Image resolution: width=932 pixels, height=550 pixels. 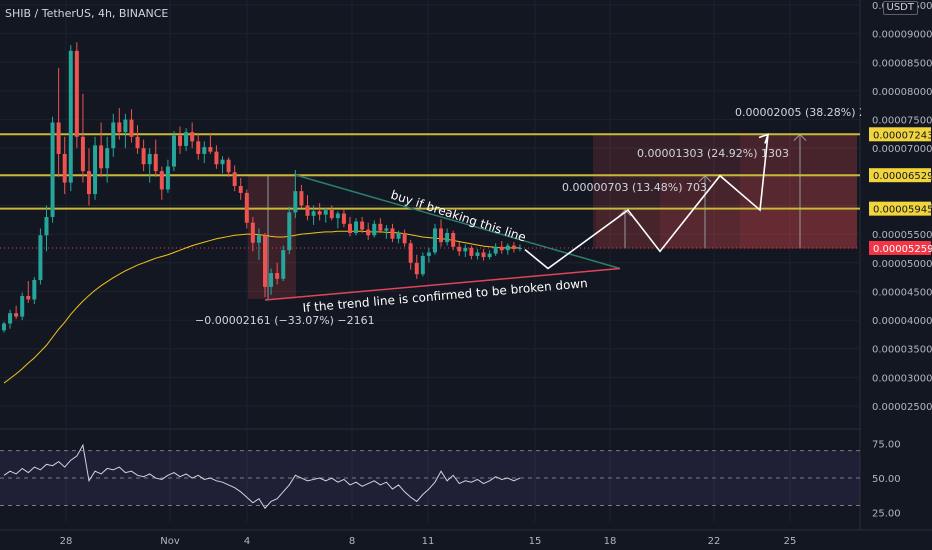 What do you see at coordinates (886, 513) in the screenshot?
I see `rsi-tick-label: 25.00` at bounding box center [886, 513].